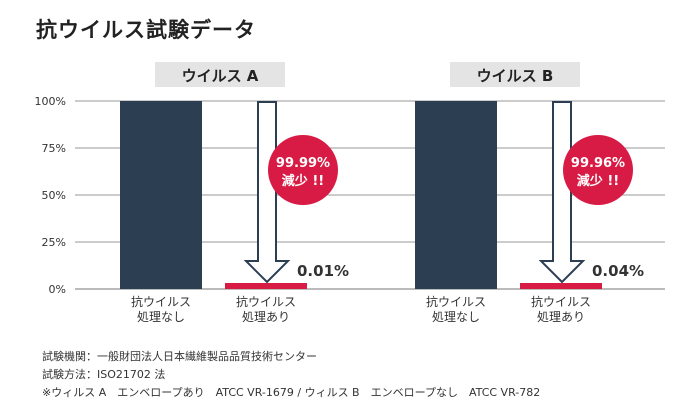 The width and height of the screenshot is (700, 412). What do you see at coordinates (598, 163) in the screenshot?
I see `reduction-percent: 99.96%` at bounding box center [598, 163].